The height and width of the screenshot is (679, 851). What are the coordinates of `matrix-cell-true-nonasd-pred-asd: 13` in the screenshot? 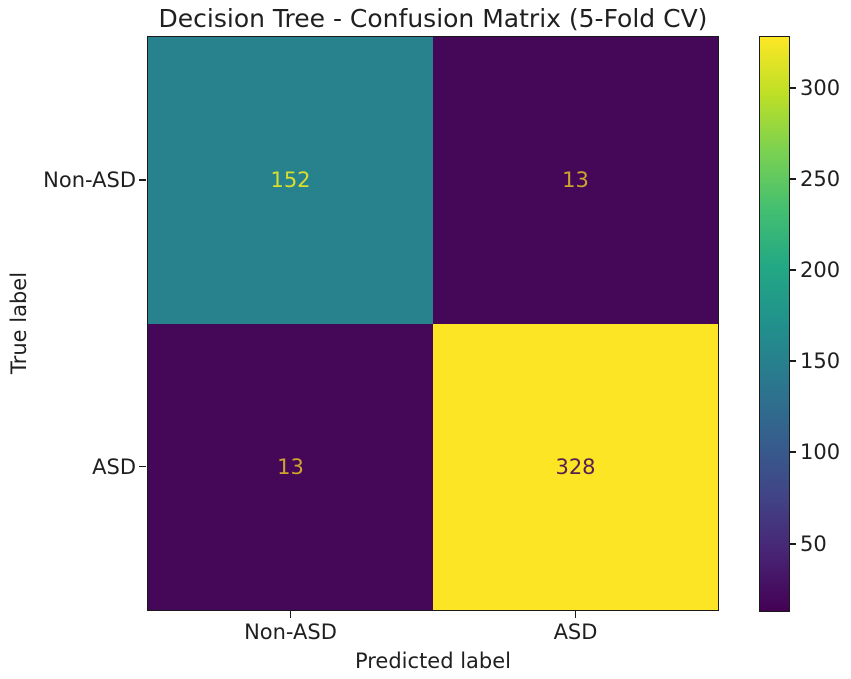 It's located at (575, 180).